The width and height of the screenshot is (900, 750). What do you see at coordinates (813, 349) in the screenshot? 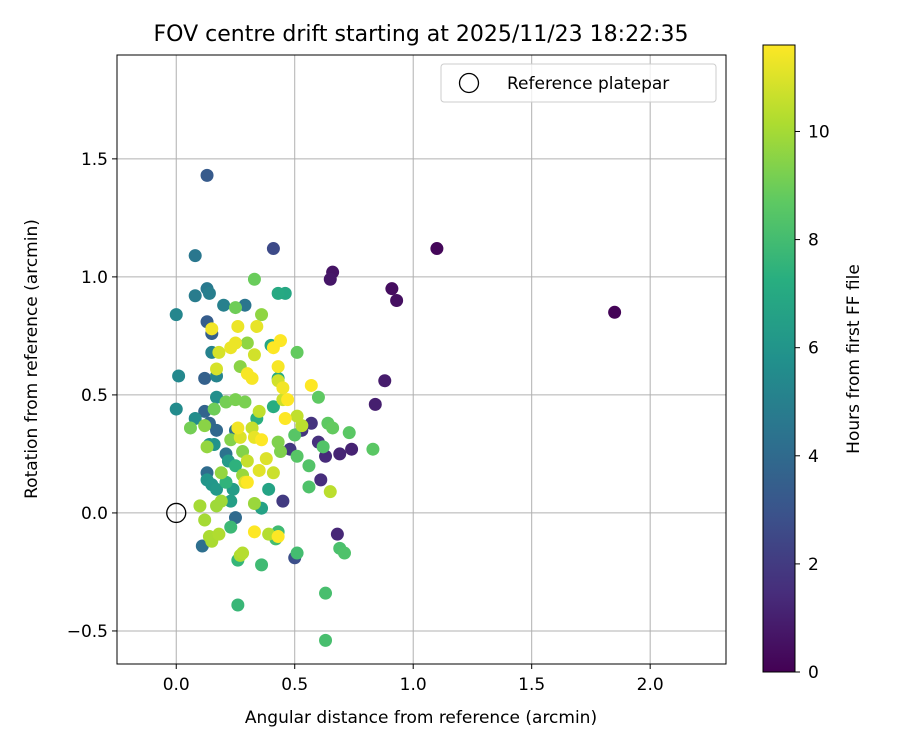
I see `colorbar-tick-label: 6` at bounding box center [813, 349].